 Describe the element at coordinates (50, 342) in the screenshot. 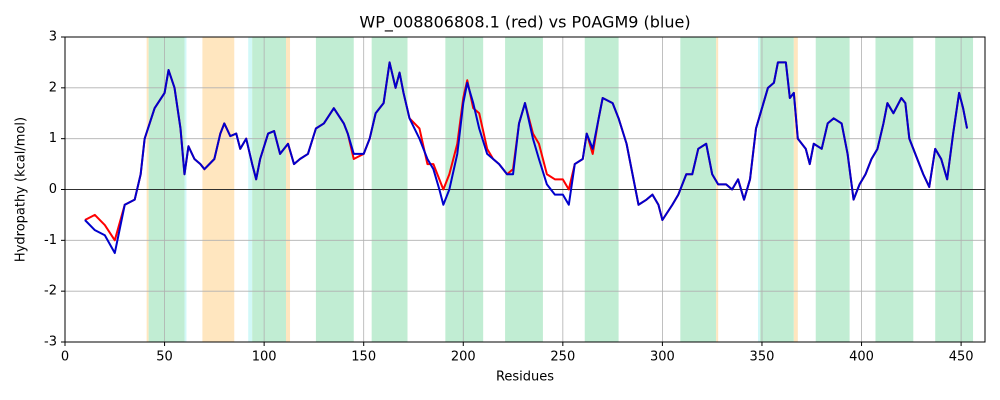

I see `y-tick-label: -3` at that location.